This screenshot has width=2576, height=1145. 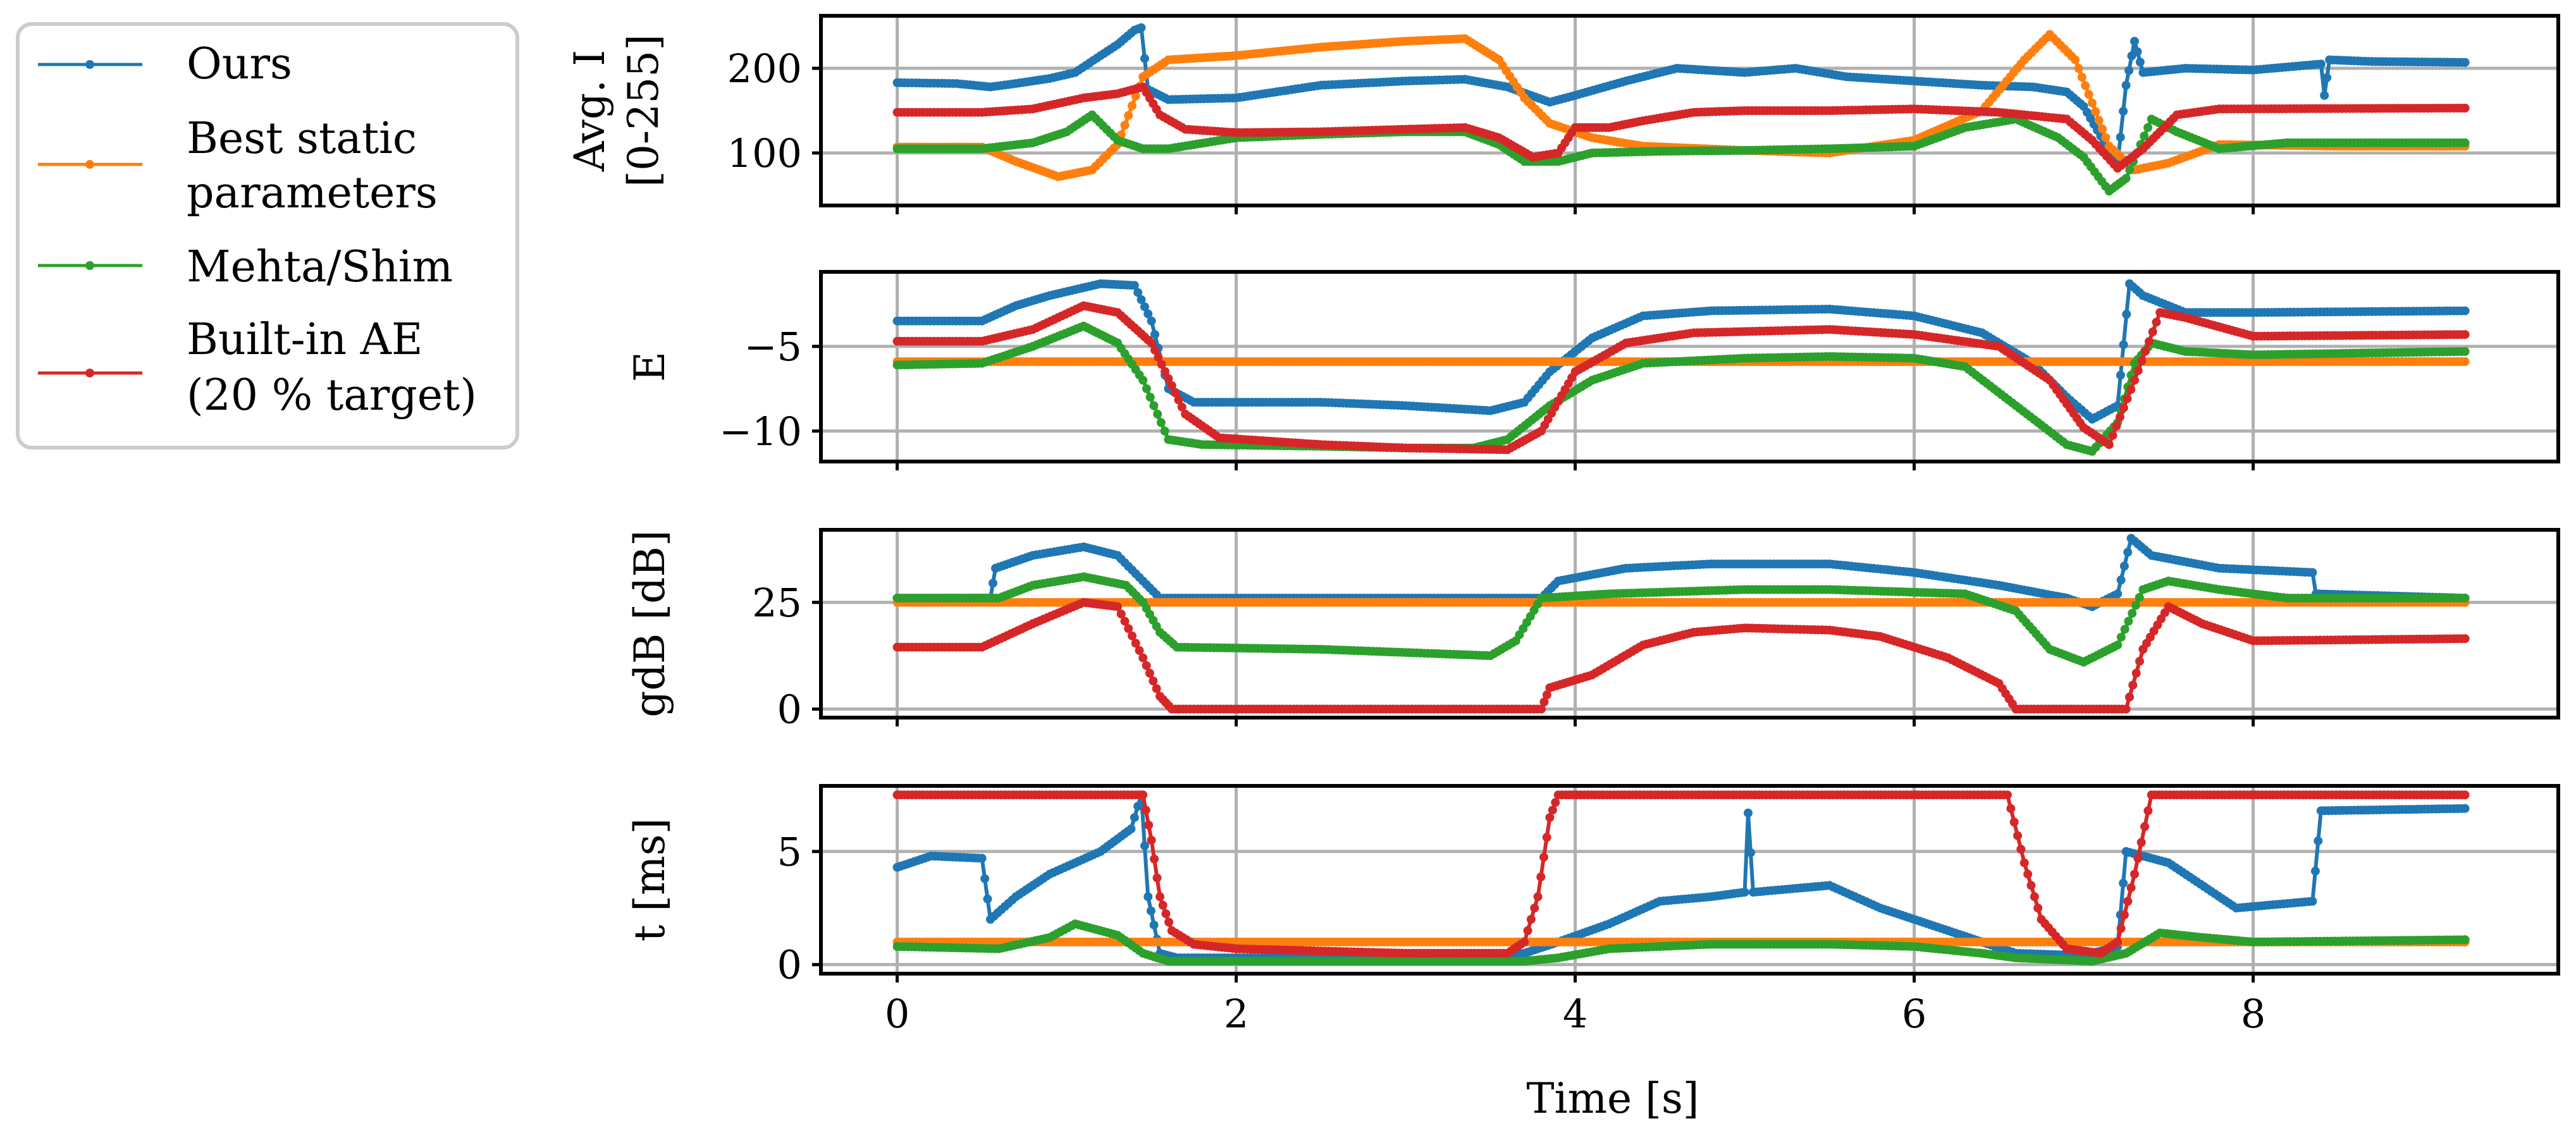 What do you see at coordinates (589, 111) in the screenshot?
I see `y-axis-label: Avg. I` at bounding box center [589, 111].